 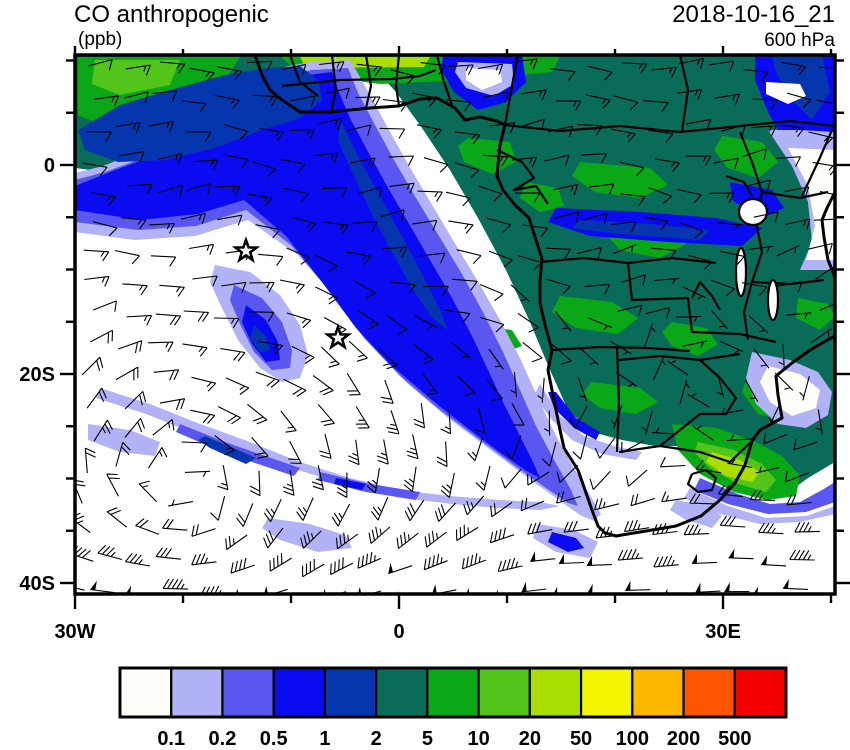 I want to click on y-axis-label: 0, so click(x=49, y=166).